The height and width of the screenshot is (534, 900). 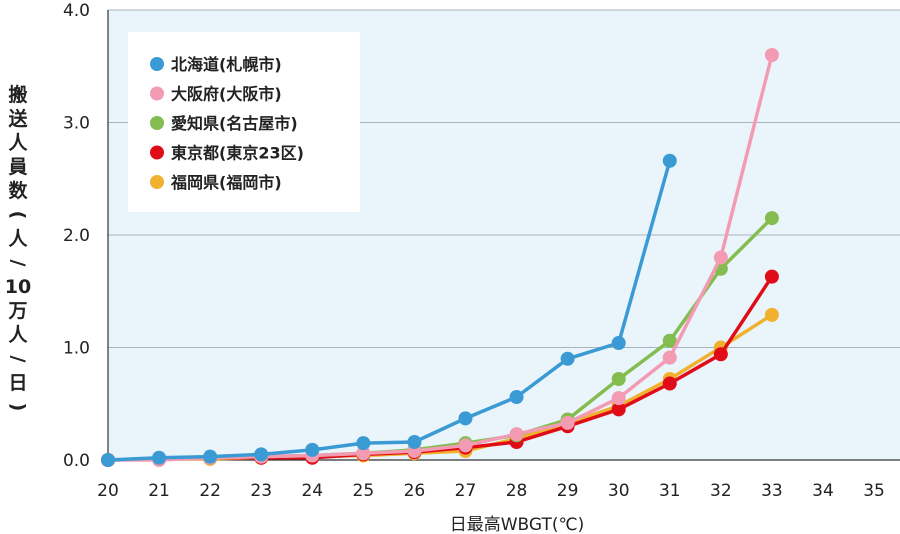 What do you see at coordinates (159, 491) in the screenshot?
I see `x-tick-label: 21` at bounding box center [159, 491].